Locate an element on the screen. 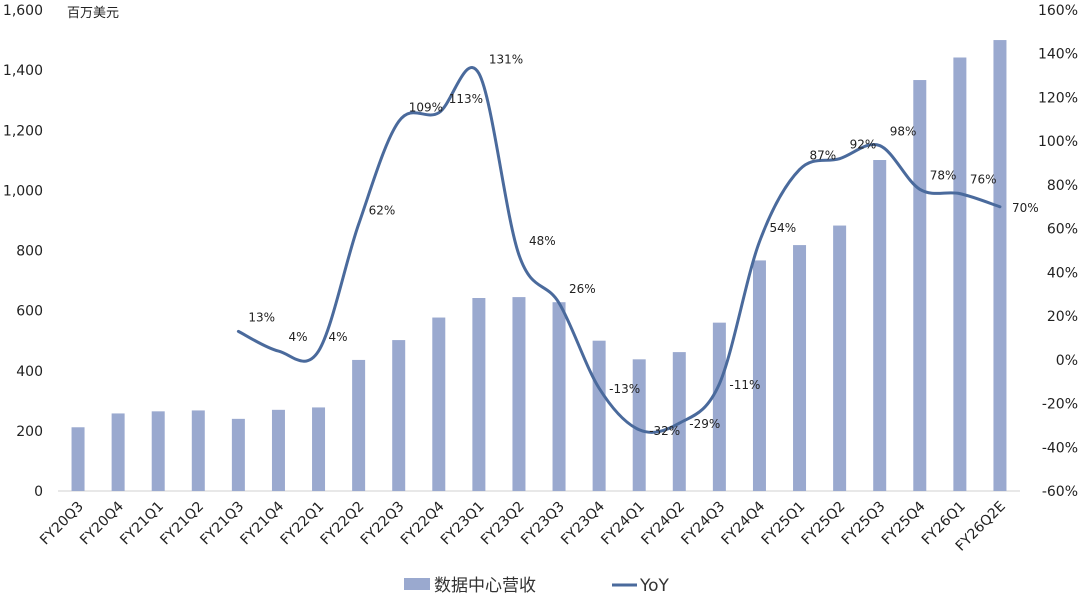  yoy-data-label: 48% is located at coordinates (542, 241).